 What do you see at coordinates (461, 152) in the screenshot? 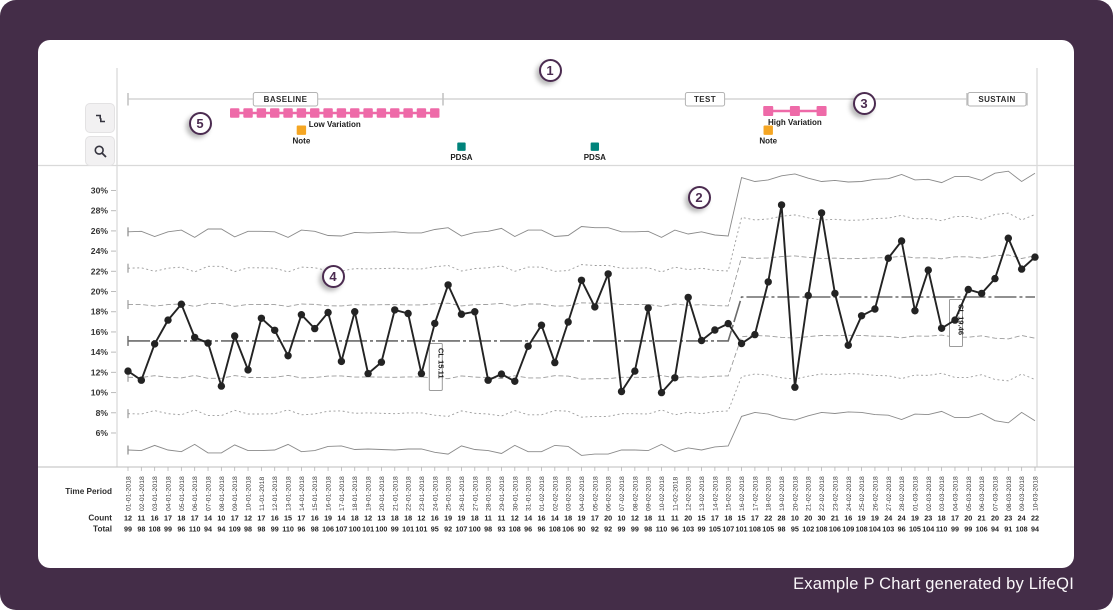
I see `pdsa-marker-1: PDSA` at bounding box center [461, 152].